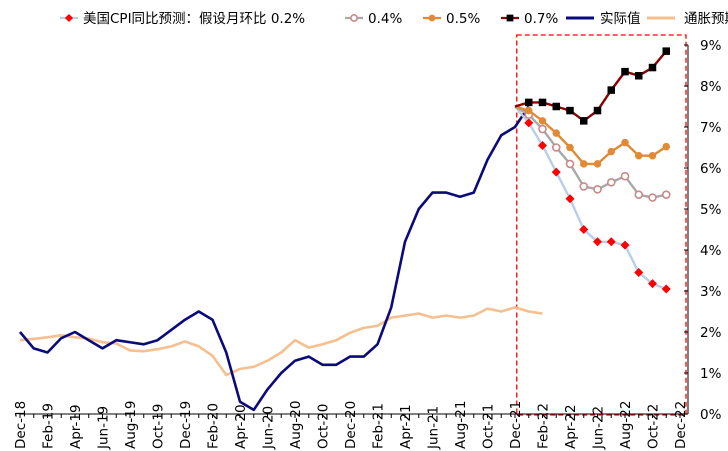  Describe the element at coordinates (592, 136) in the screenshot. I see `series-forecast-0.5` at that location.